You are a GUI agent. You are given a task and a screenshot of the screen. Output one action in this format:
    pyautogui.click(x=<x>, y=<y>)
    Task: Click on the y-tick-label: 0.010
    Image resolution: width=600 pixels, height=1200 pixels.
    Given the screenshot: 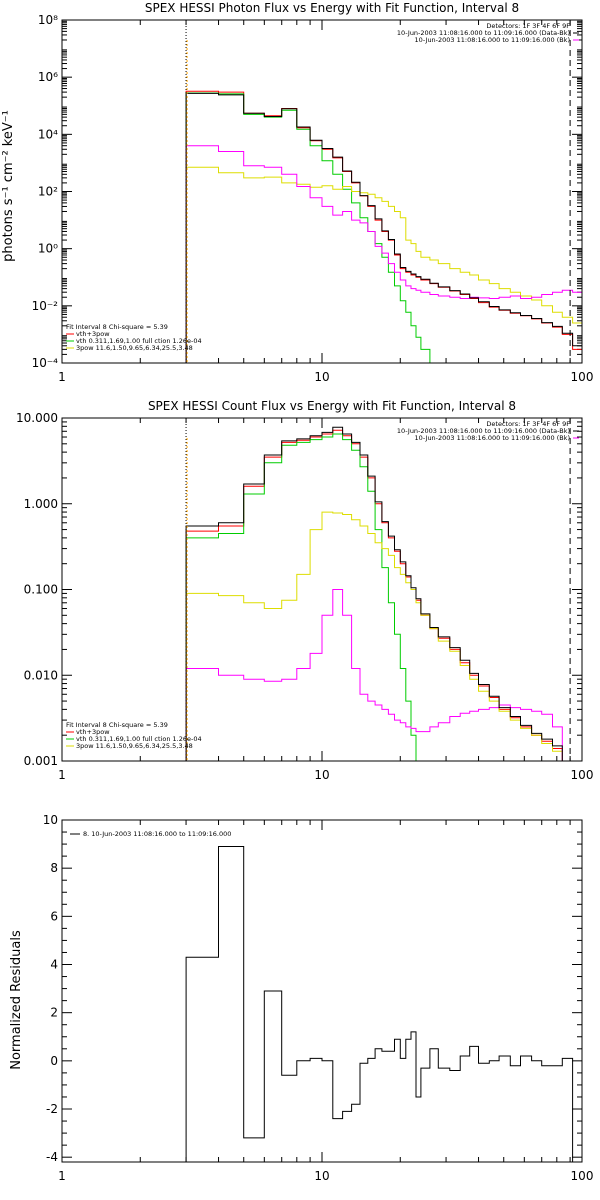 What is the action you would take?
    pyautogui.click(x=41, y=675)
    